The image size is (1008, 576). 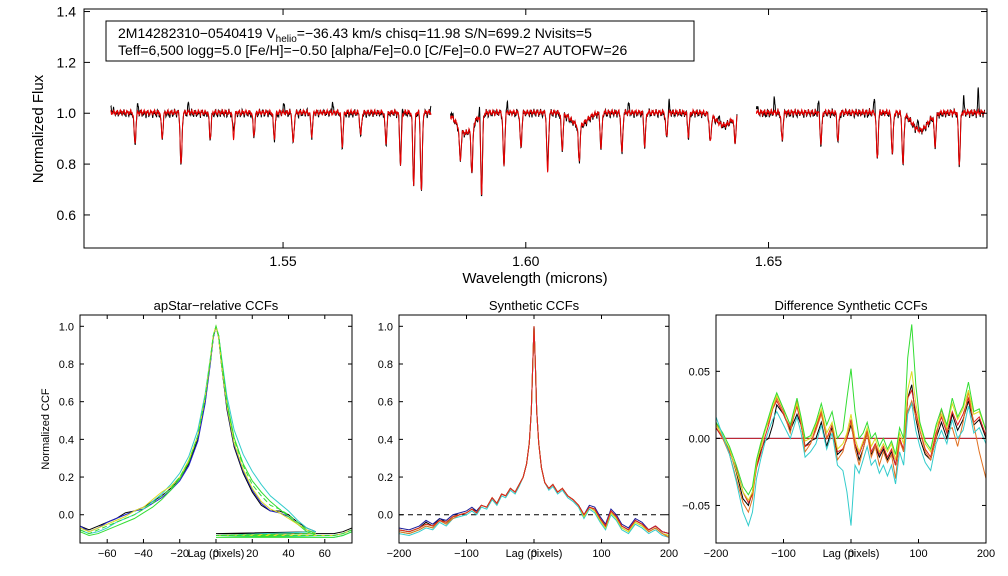 I want to click on apstar-ccf-ticks: −60 −40 −20 0 20 40 60 0.0 0.2 0.4 0.6 0.8 1.0, so click(x=205, y=437).